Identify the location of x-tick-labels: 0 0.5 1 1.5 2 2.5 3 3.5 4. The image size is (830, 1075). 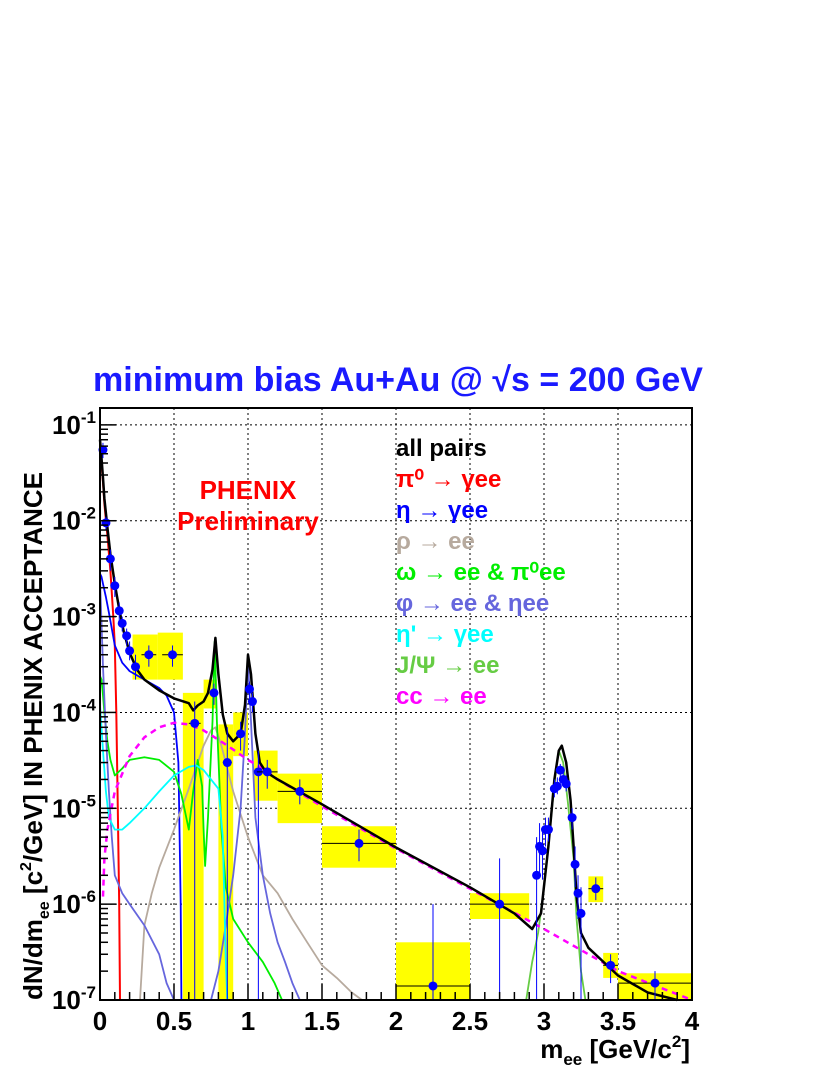
(396, 1021).